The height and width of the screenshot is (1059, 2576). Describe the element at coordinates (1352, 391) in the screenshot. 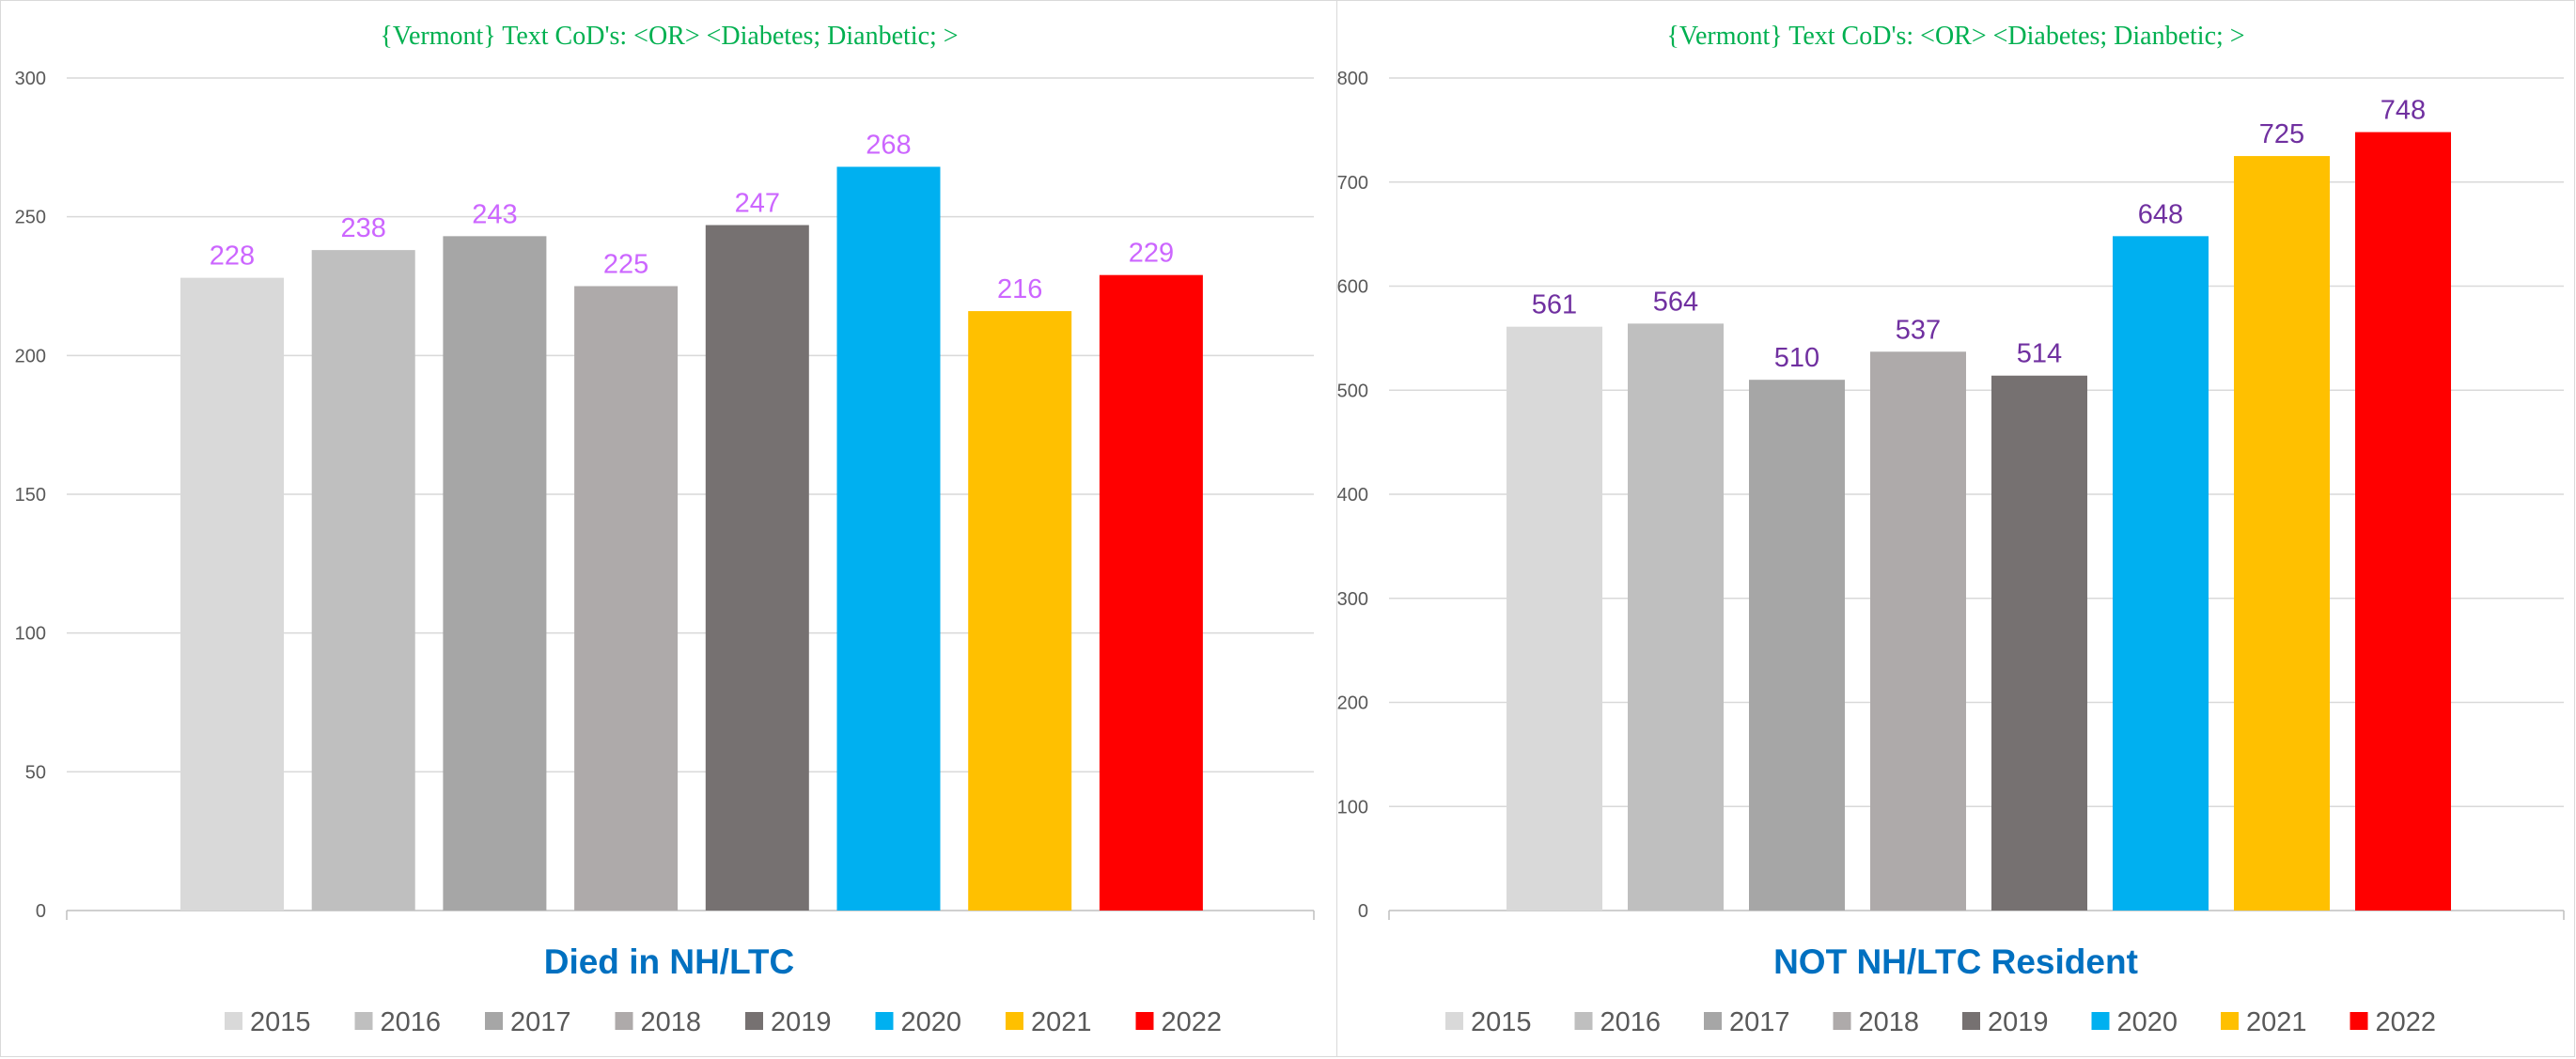

I see `y-tick-label: 500` at that location.